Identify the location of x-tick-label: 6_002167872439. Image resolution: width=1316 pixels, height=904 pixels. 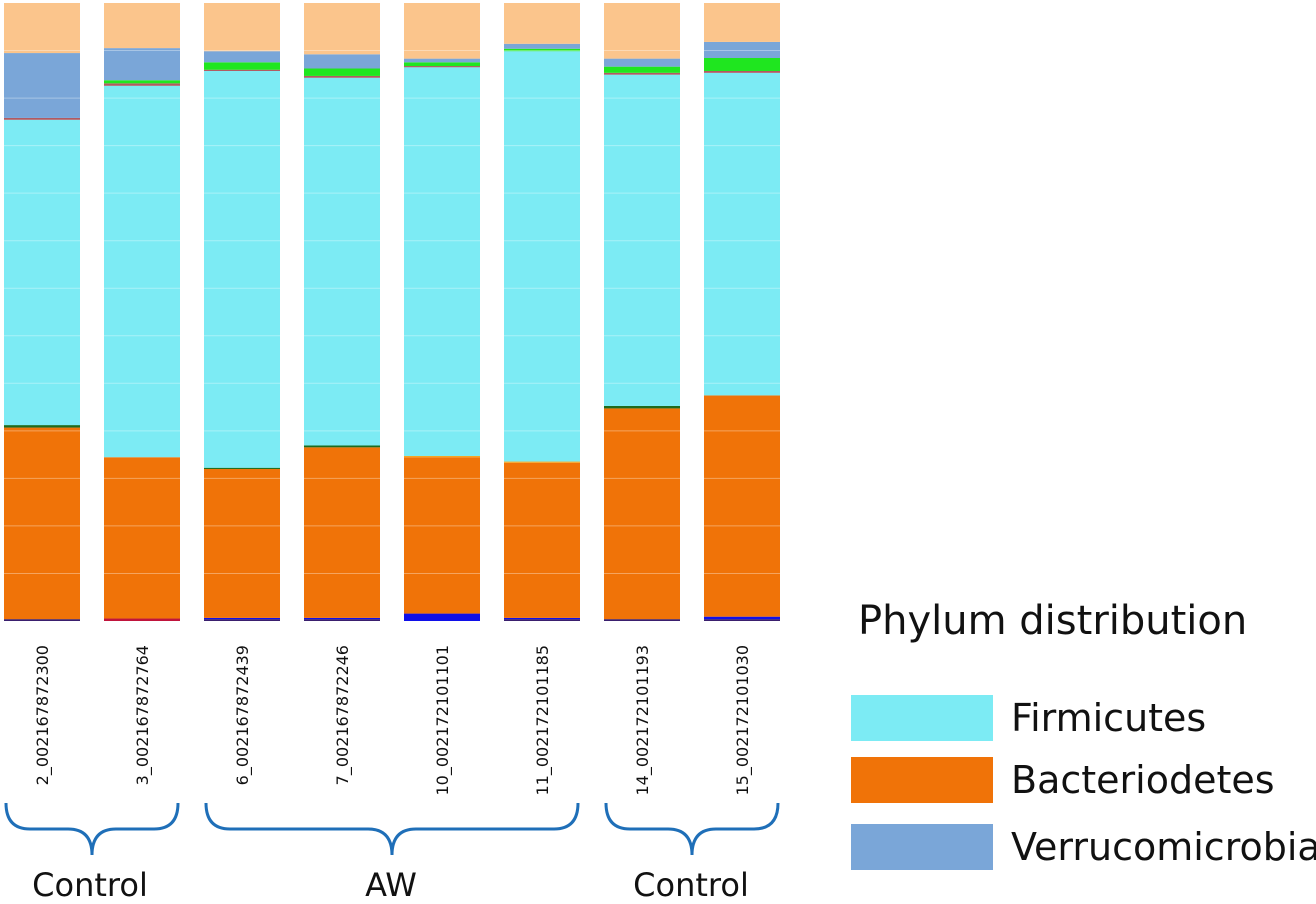
(243, 715).